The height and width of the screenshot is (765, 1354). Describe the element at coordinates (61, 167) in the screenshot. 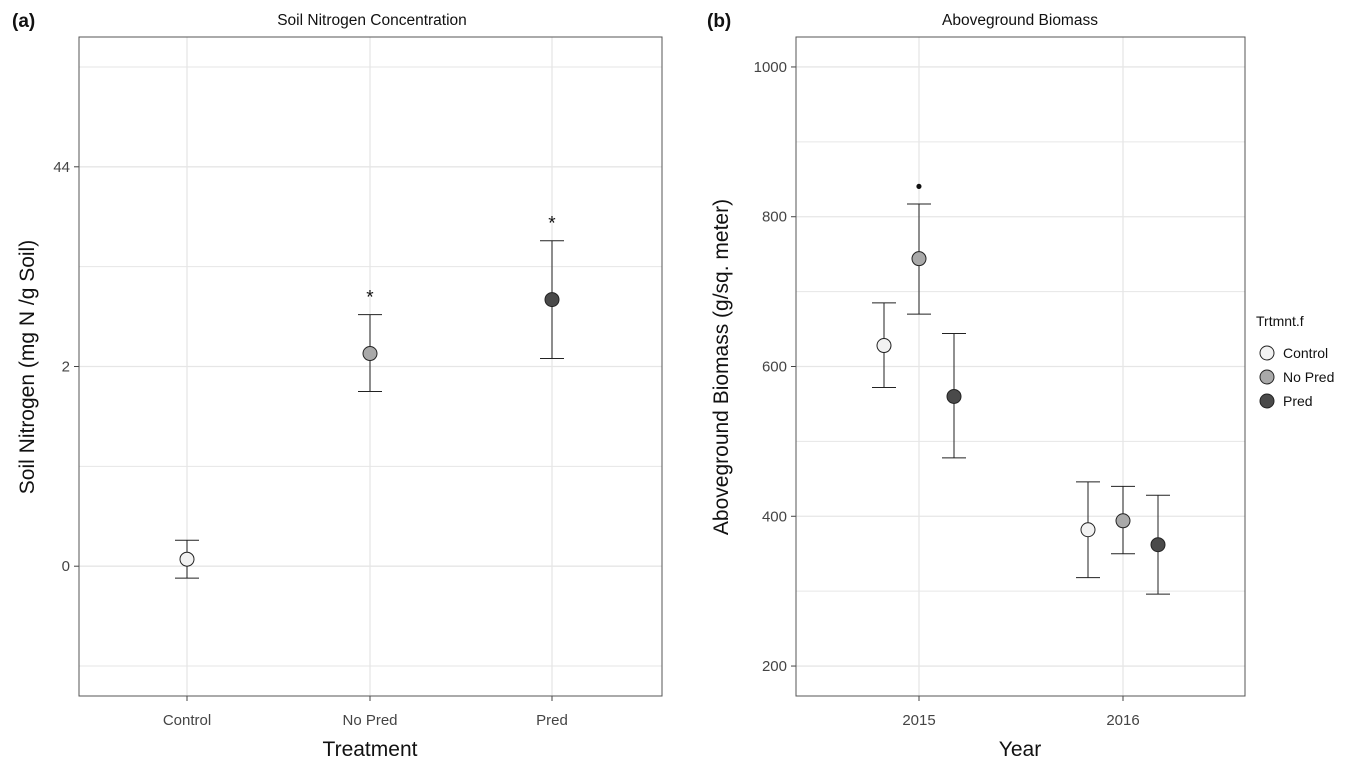

I see `panel-a-y-tick-label: 44` at that location.